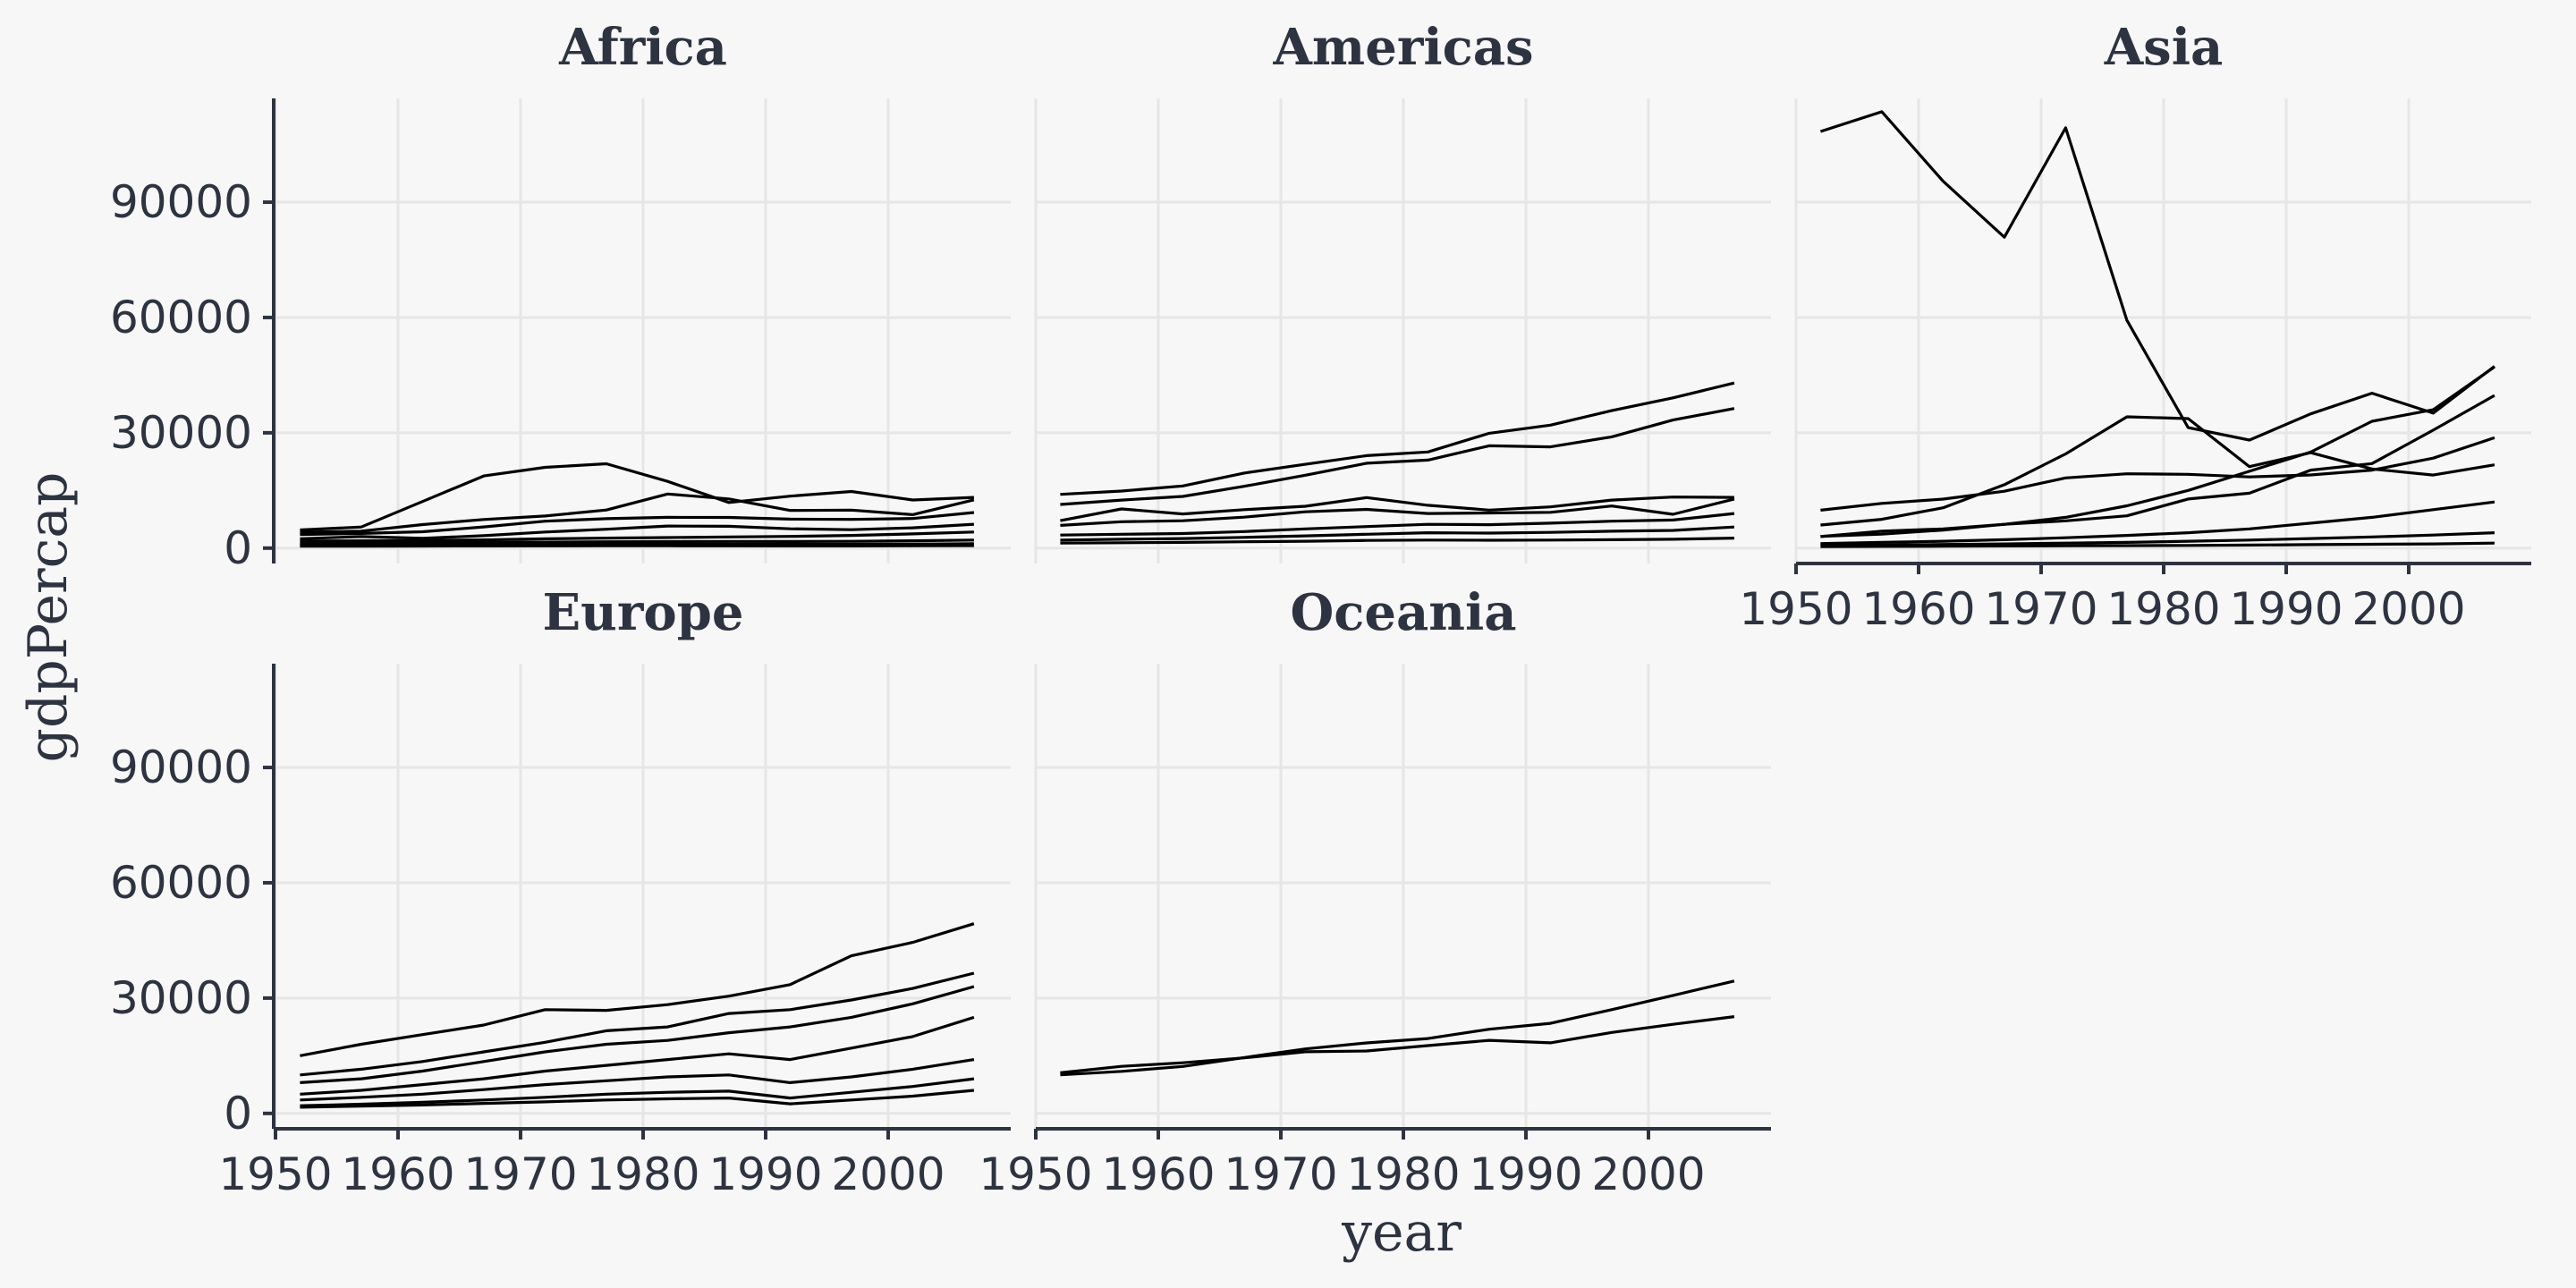 This screenshot has height=1288, width=2576. Describe the element at coordinates (1403, 612) in the screenshot. I see `facet-title: Oceania` at that location.